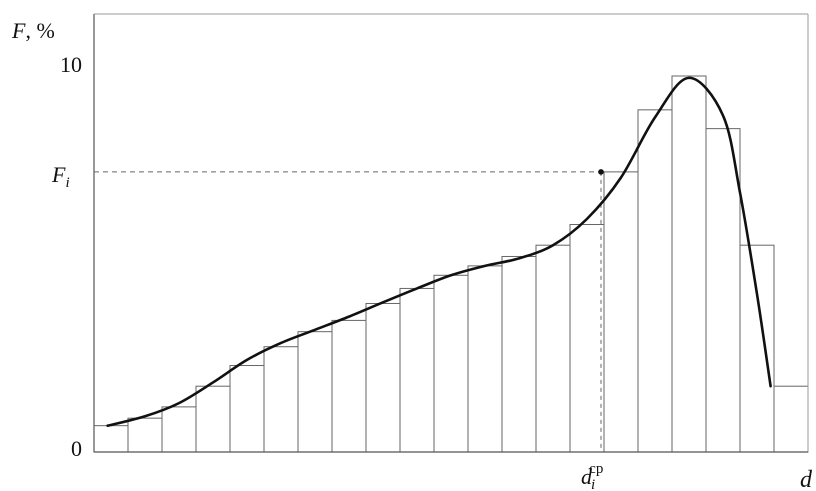 This screenshot has height=491, width=816. I want to click on y-axis-label-unit: , %, so click(39, 30).